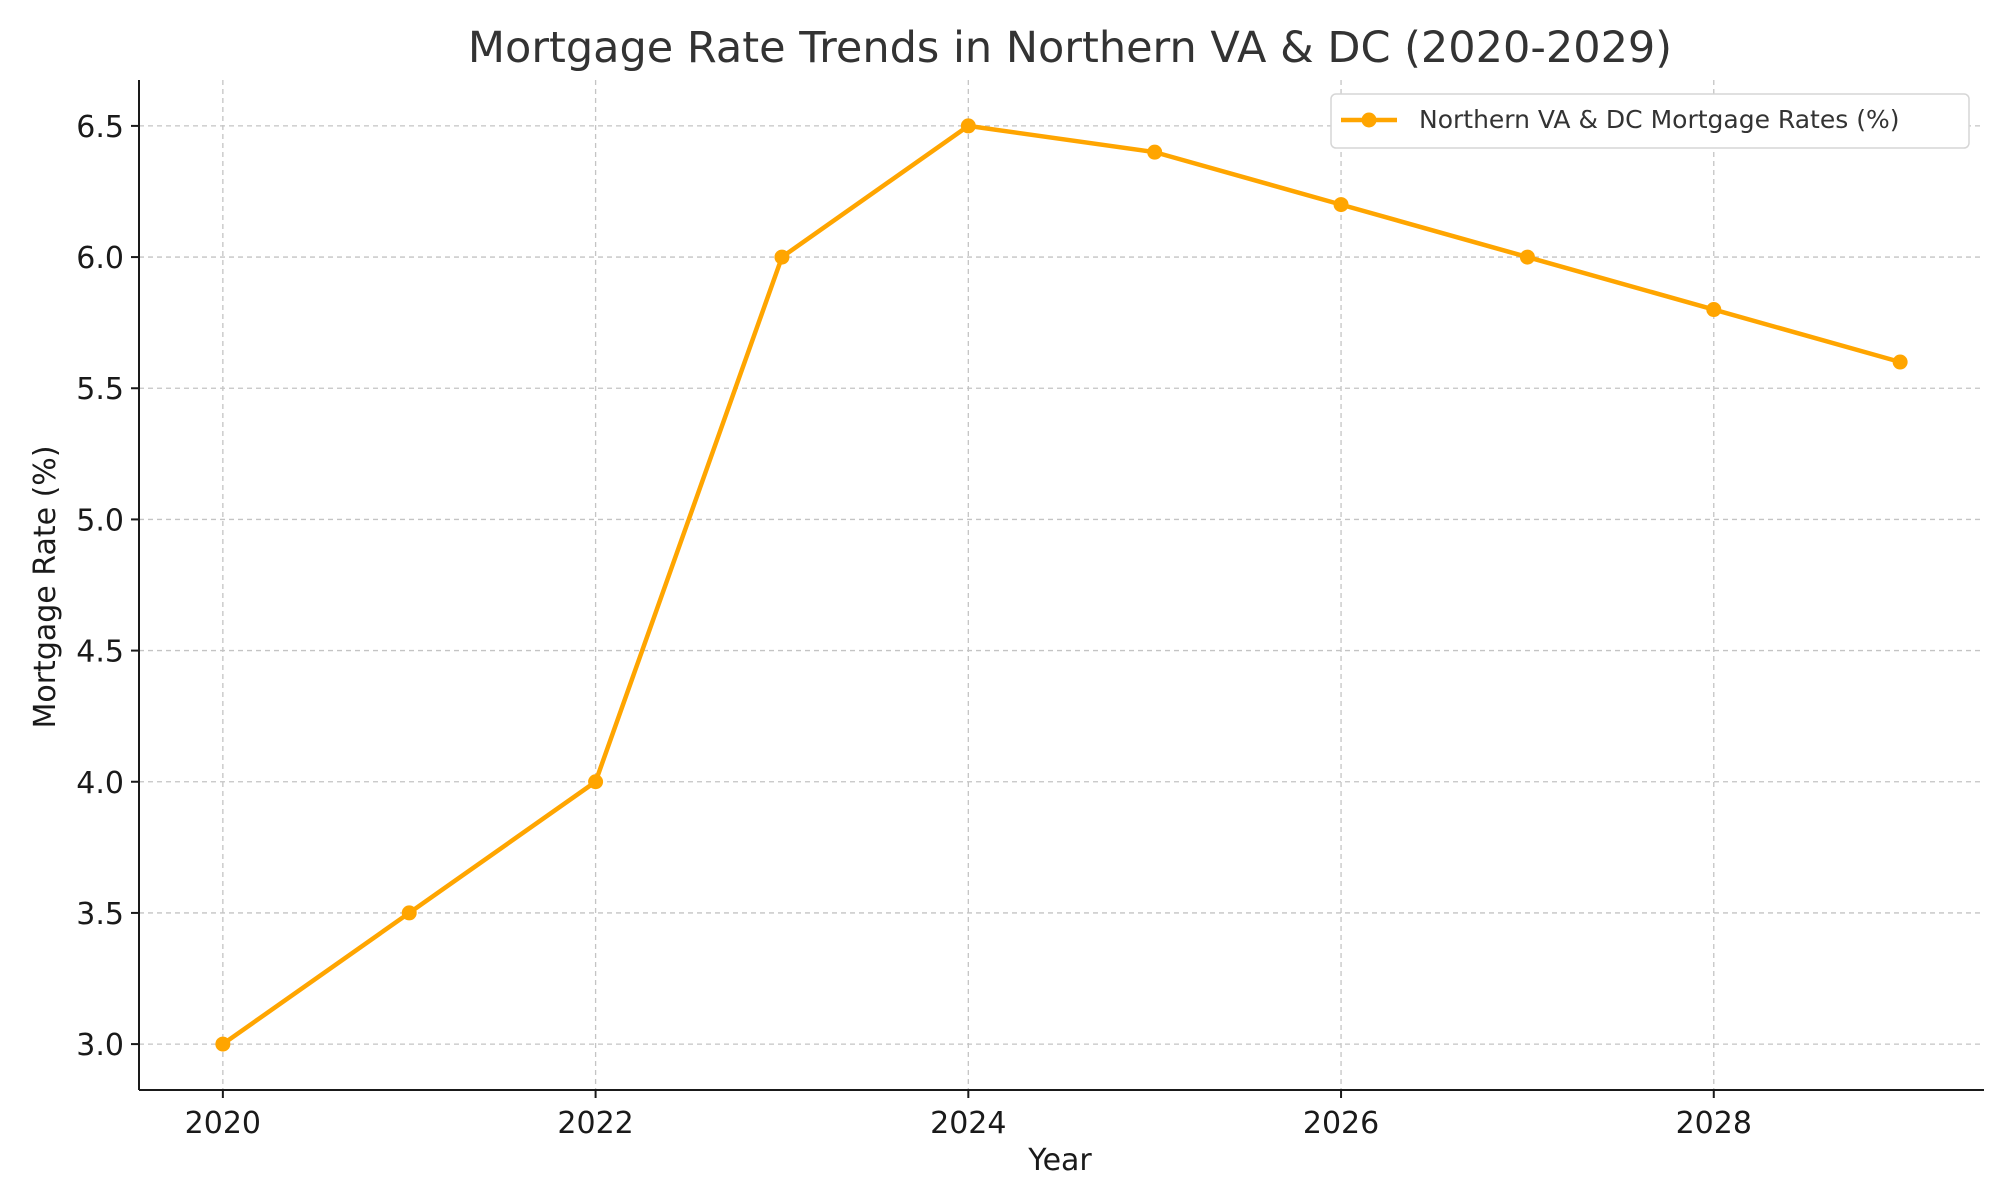 This screenshot has height=1200, width=2000. What do you see at coordinates (1659, 119) in the screenshot?
I see `legend-label: Northern VA & DC Mortgage Rates (%)` at bounding box center [1659, 119].